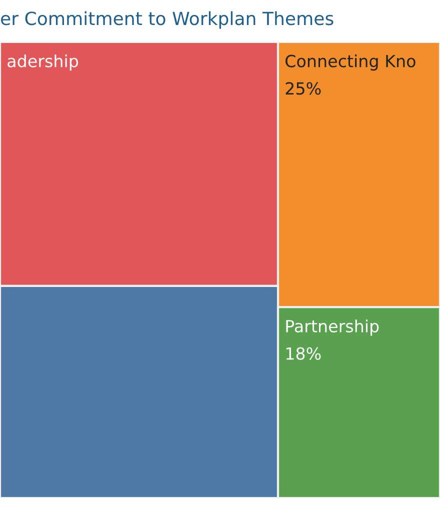 The width and height of the screenshot is (440, 511). Describe the element at coordinates (351, 62) in the screenshot. I see `category-label: Connecting Kno` at that location.